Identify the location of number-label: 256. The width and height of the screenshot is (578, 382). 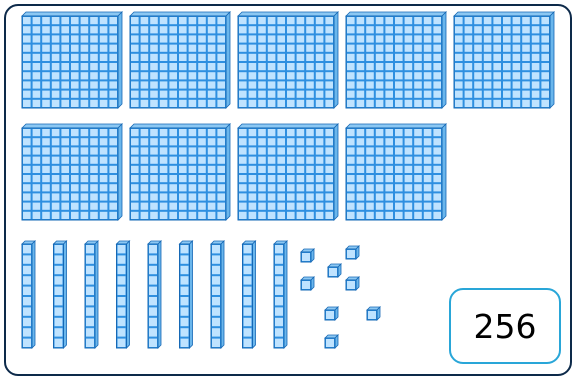
(505, 326).